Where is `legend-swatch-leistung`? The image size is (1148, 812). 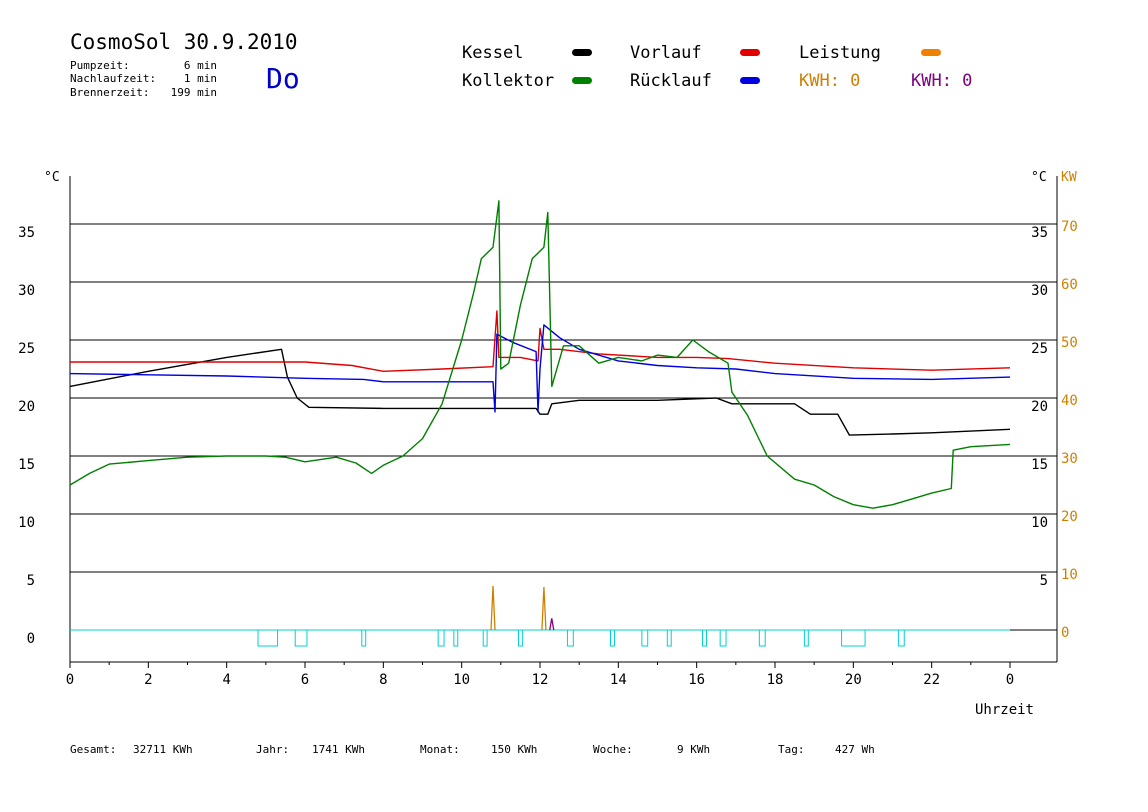
legend-swatch-leistung is located at coordinates (931, 52).